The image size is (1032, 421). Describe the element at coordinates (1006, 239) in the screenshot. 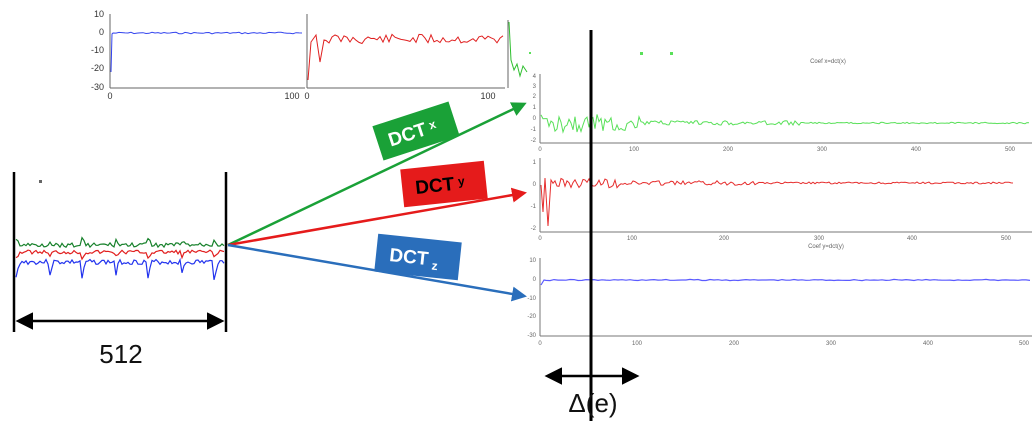

I see `coef-y-x-tick: 500` at that location.